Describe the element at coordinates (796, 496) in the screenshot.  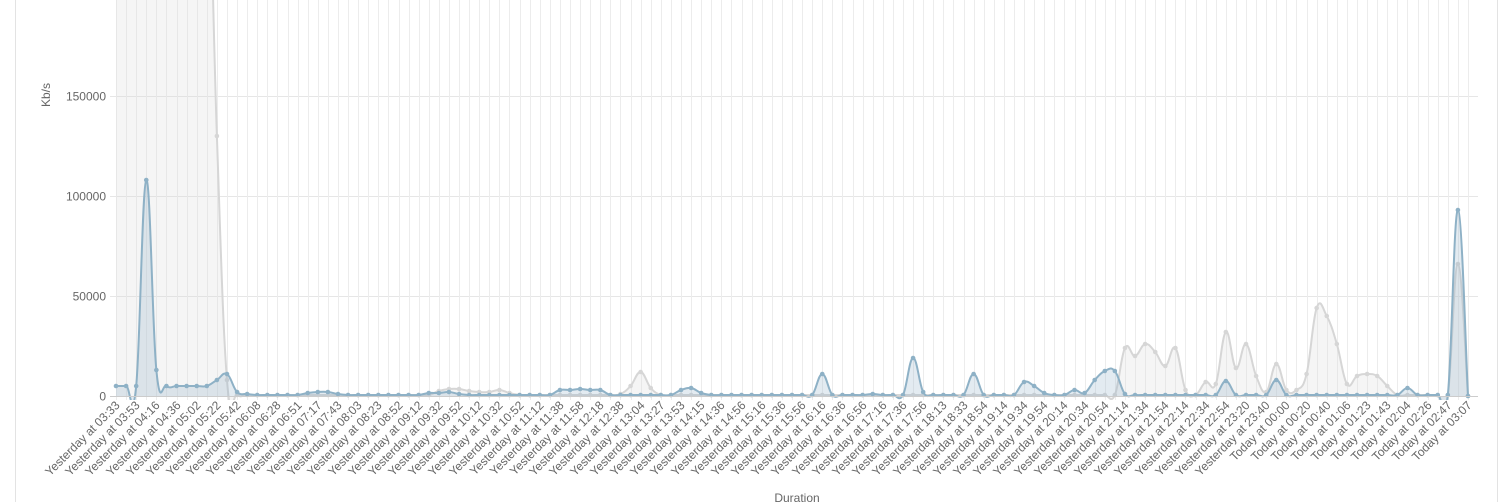
I see `x-axis-label: Duration` at that location.